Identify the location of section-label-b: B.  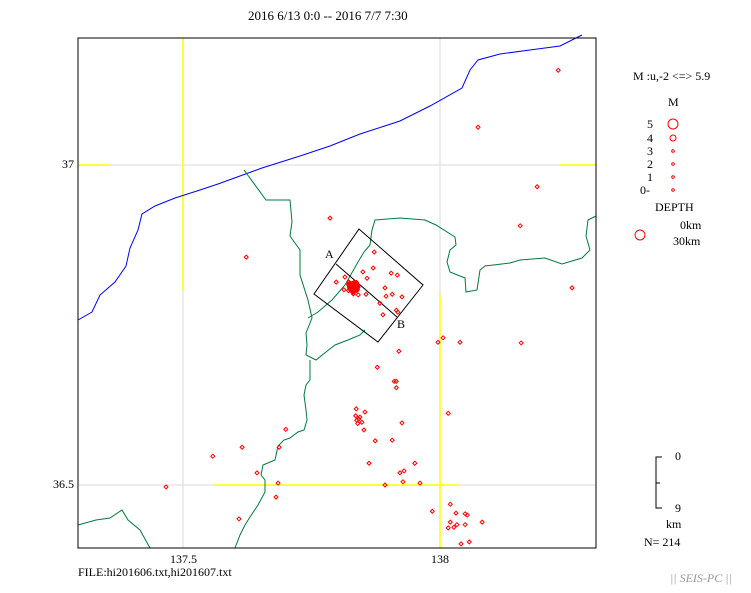
(401, 324).